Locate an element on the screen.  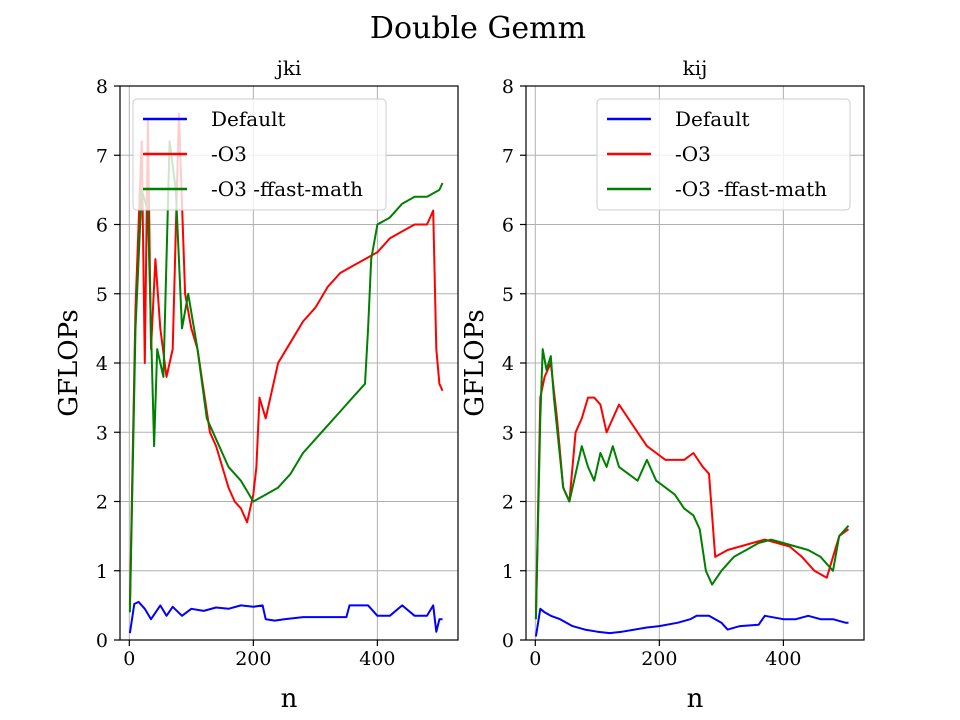
figure-title: Double Gemm is located at coordinates (478, 28).